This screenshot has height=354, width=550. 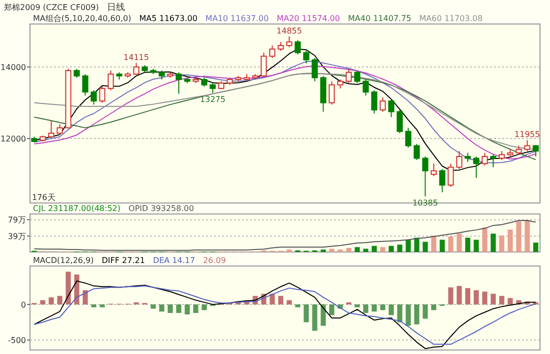 I want to click on y-tick-label: 0, so click(x=23, y=305).